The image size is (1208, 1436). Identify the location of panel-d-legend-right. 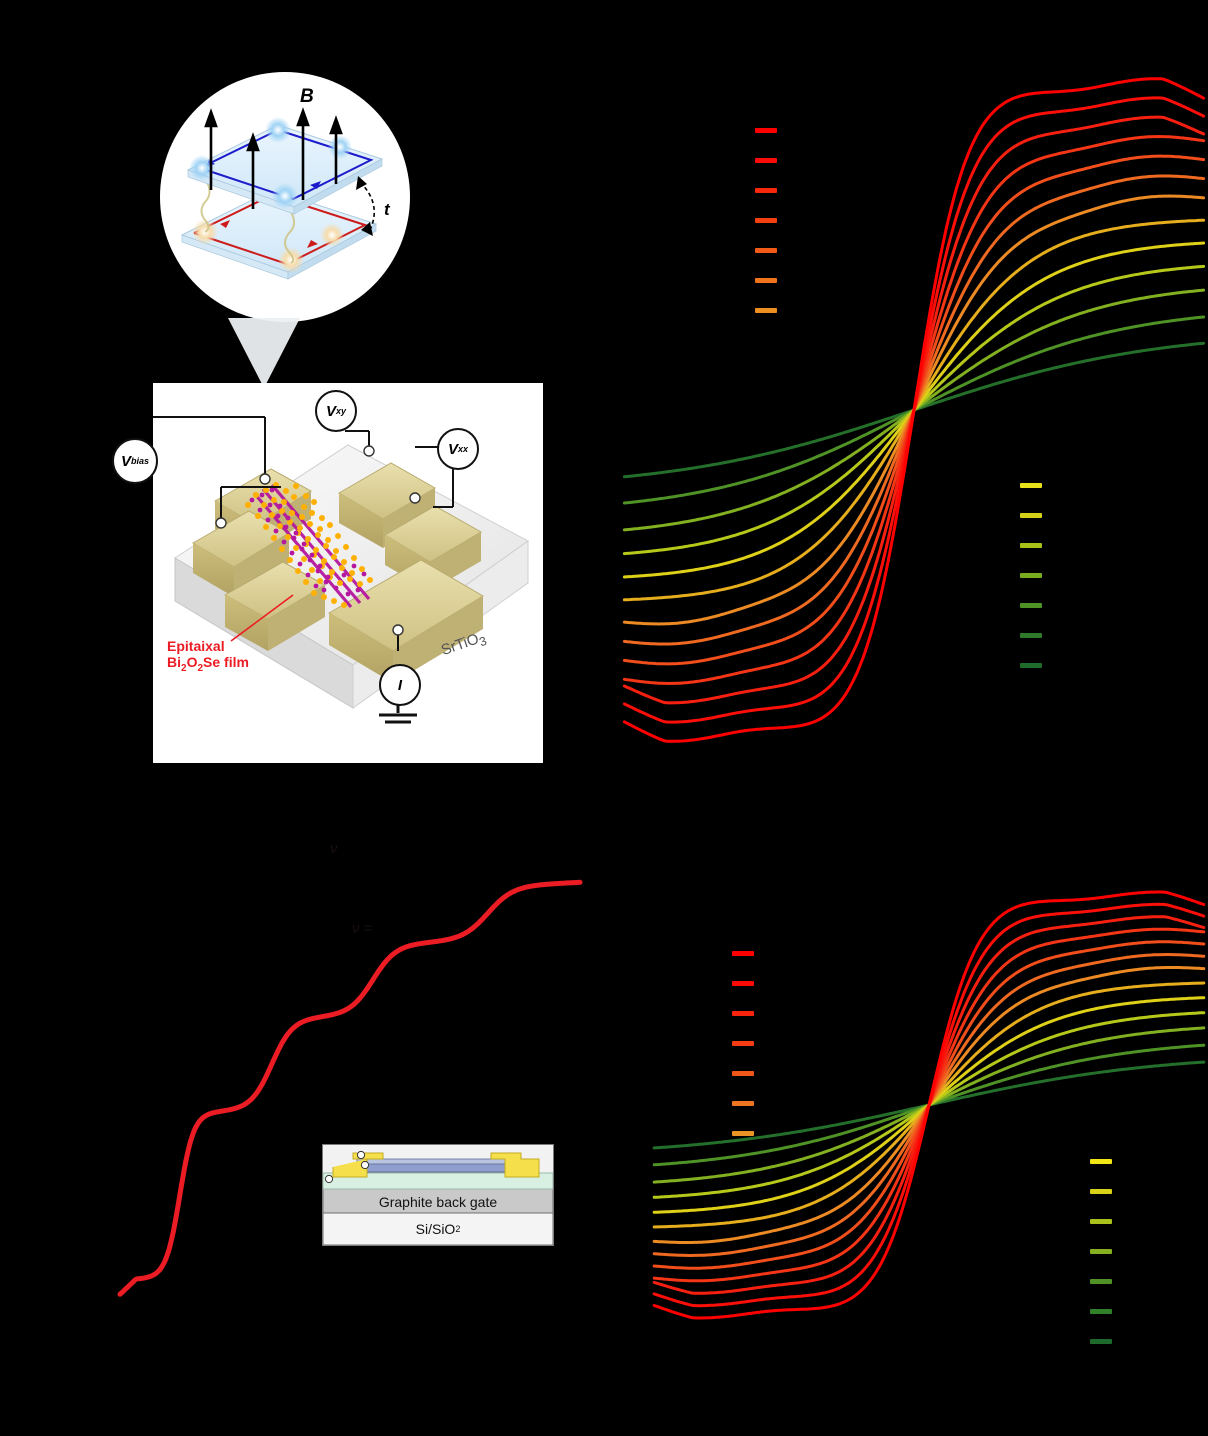
(1103, 1251).